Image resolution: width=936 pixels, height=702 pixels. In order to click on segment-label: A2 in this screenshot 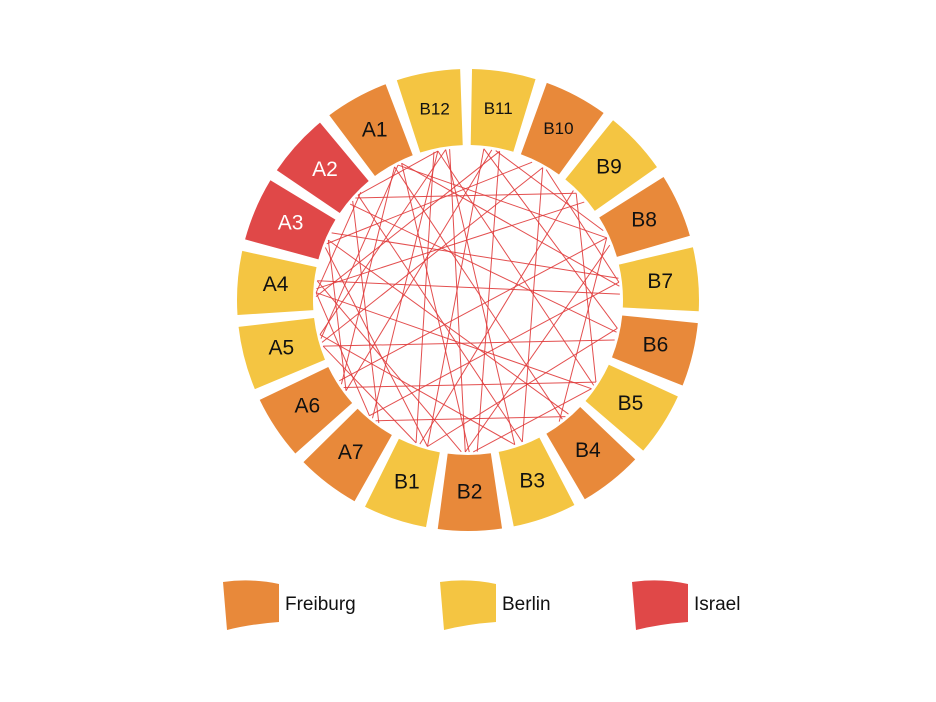, I will do `click(325, 169)`.